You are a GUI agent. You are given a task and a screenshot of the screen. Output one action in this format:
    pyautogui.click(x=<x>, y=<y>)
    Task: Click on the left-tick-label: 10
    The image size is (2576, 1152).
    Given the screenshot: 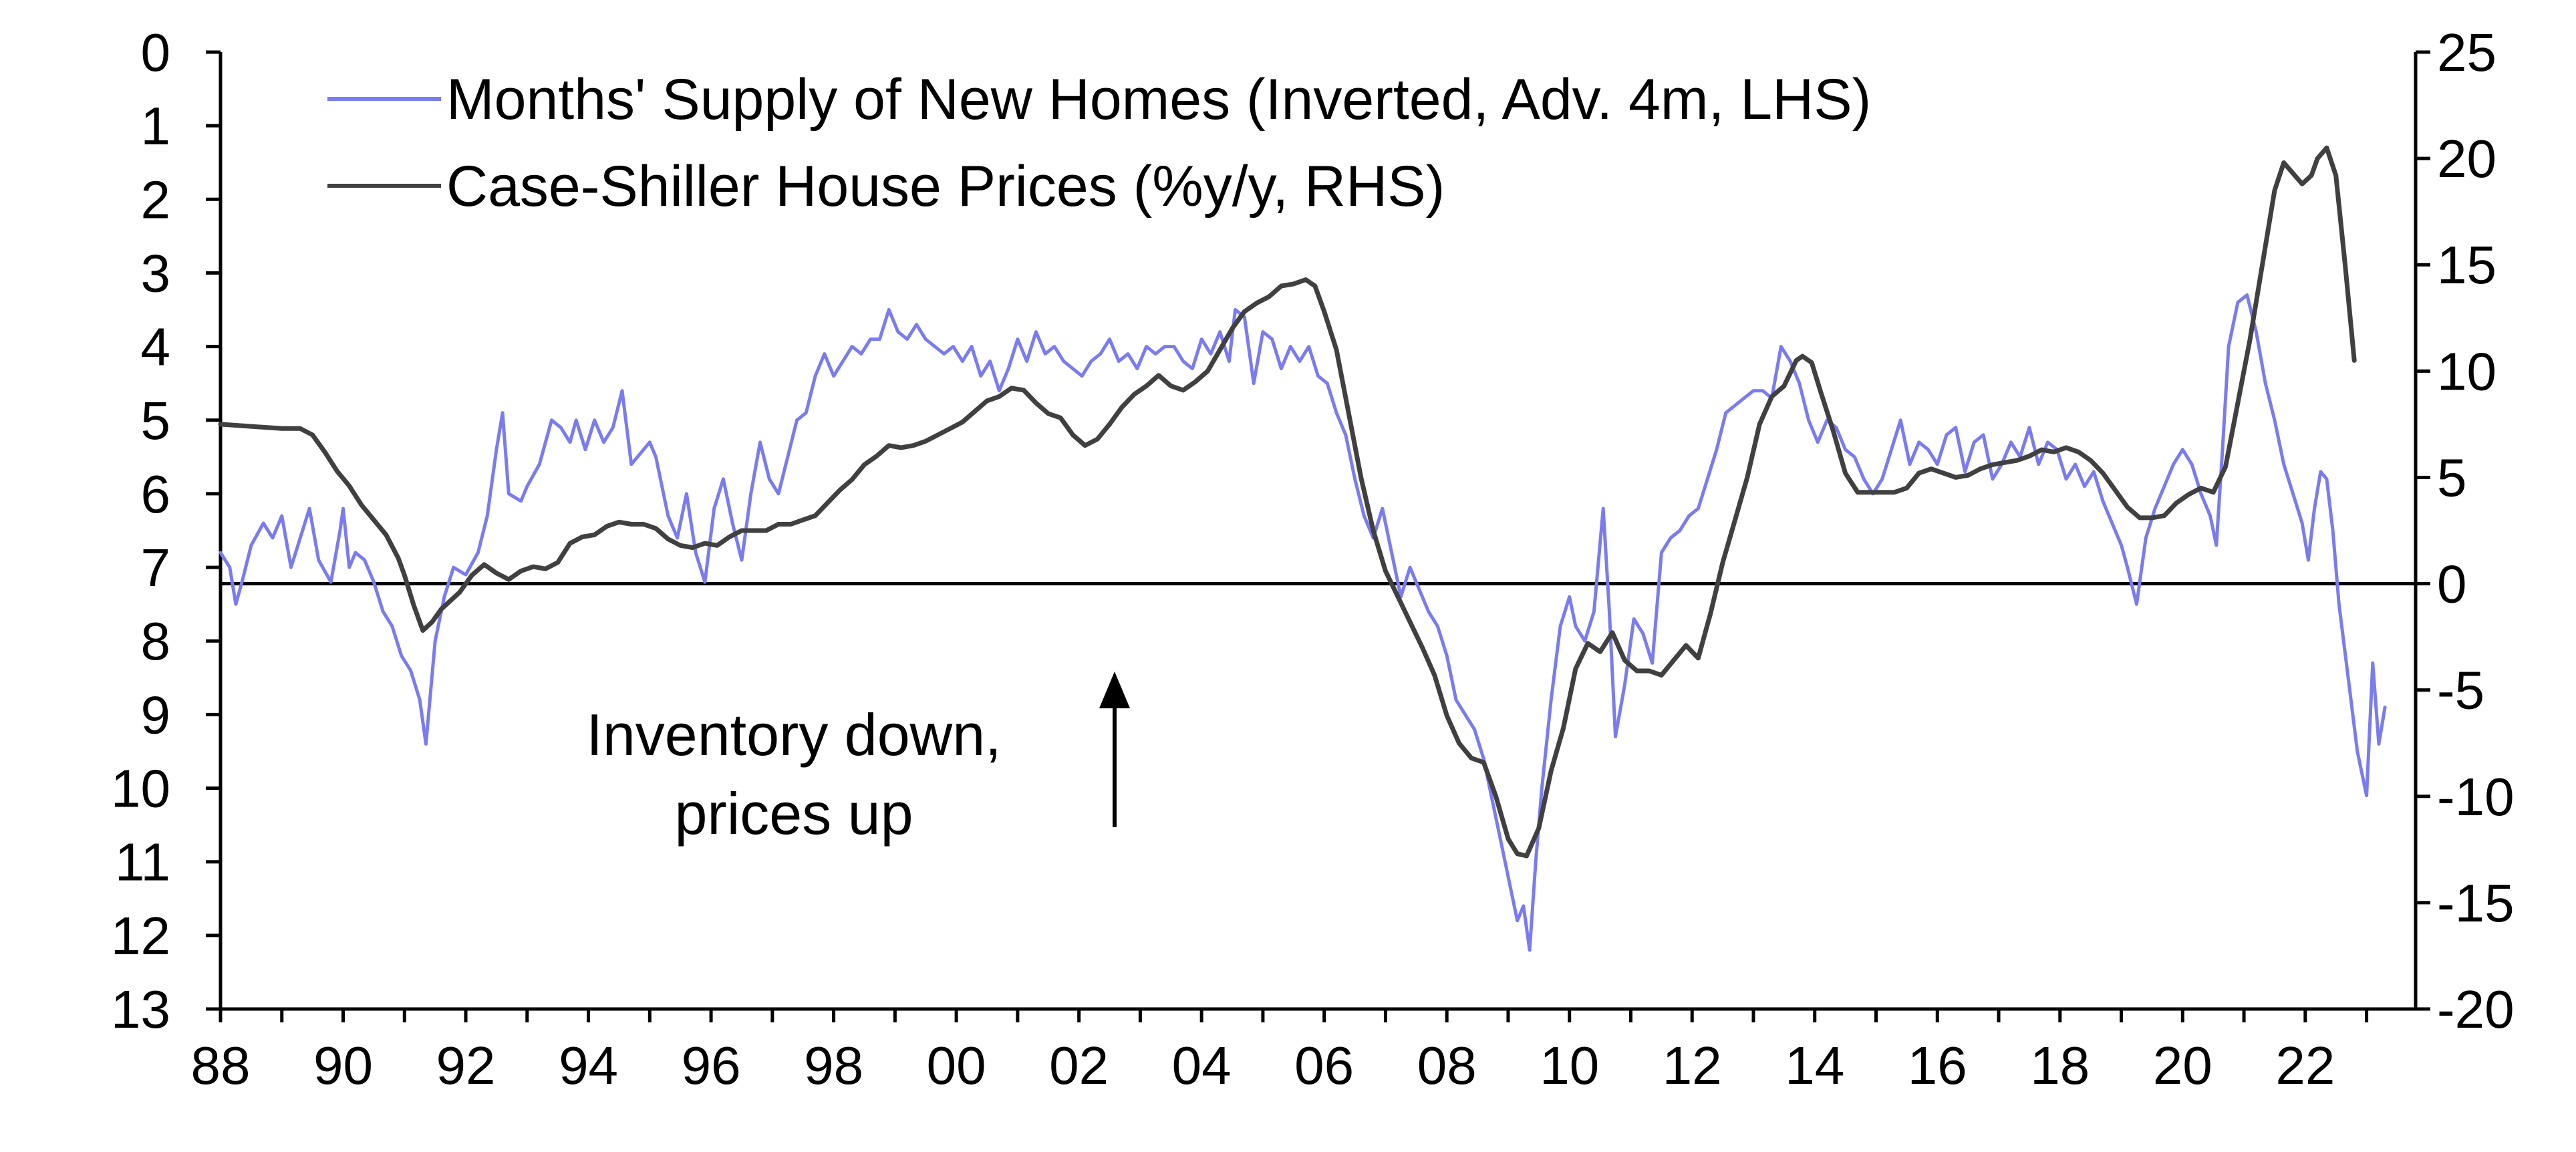 What is the action you would take?
    pyautogui.click(x=140, y=789)
    